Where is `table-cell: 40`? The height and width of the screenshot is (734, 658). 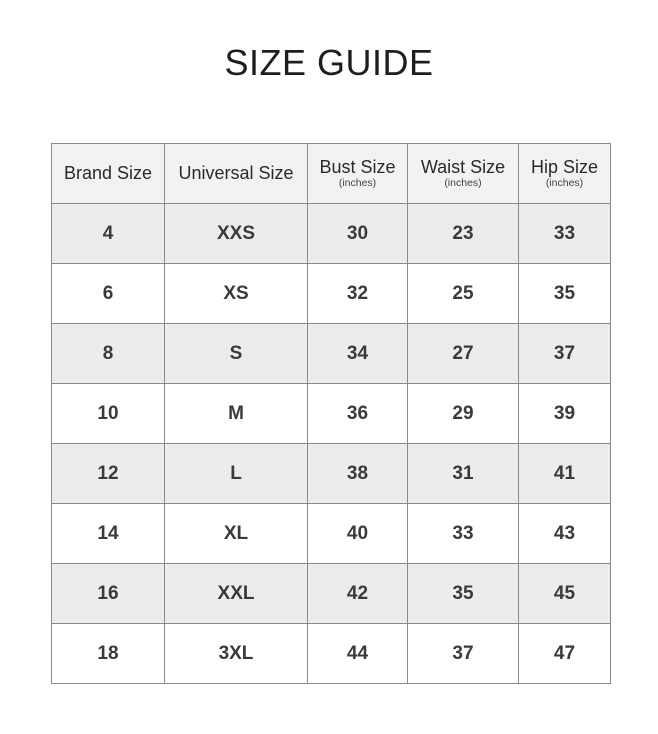 table-cell: 40 is located at coordinates (357, 533).